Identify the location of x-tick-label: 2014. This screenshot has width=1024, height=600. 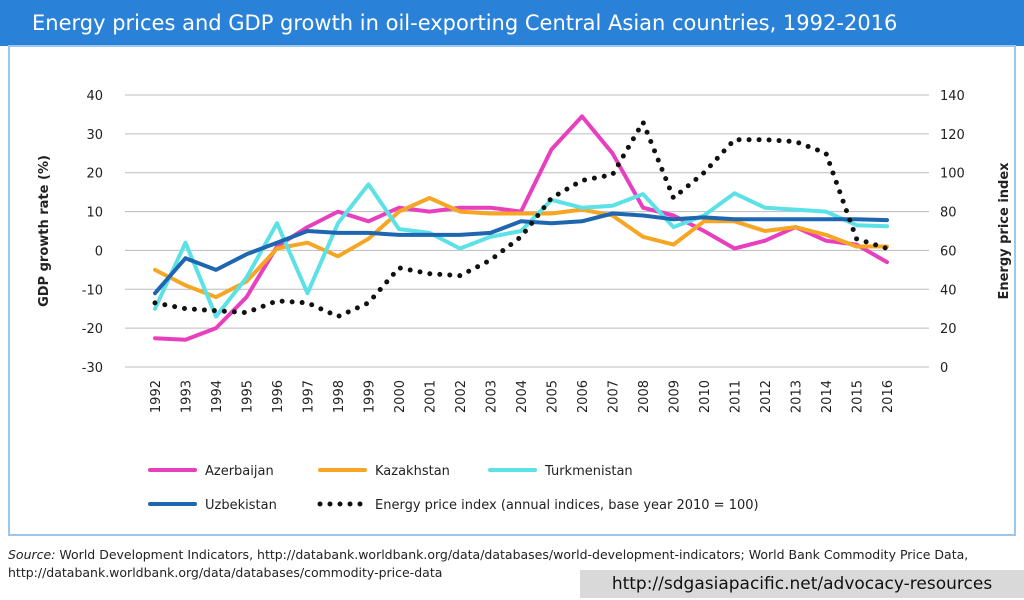
(827, 396).